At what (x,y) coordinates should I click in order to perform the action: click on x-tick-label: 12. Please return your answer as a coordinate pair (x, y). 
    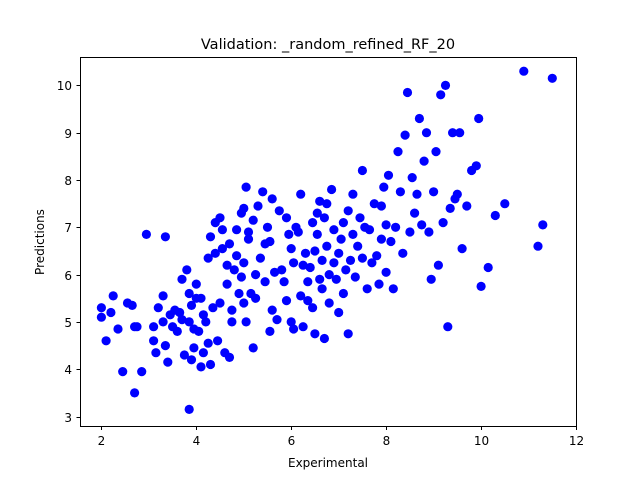
    Looking at the image, I should click on (576, 441).